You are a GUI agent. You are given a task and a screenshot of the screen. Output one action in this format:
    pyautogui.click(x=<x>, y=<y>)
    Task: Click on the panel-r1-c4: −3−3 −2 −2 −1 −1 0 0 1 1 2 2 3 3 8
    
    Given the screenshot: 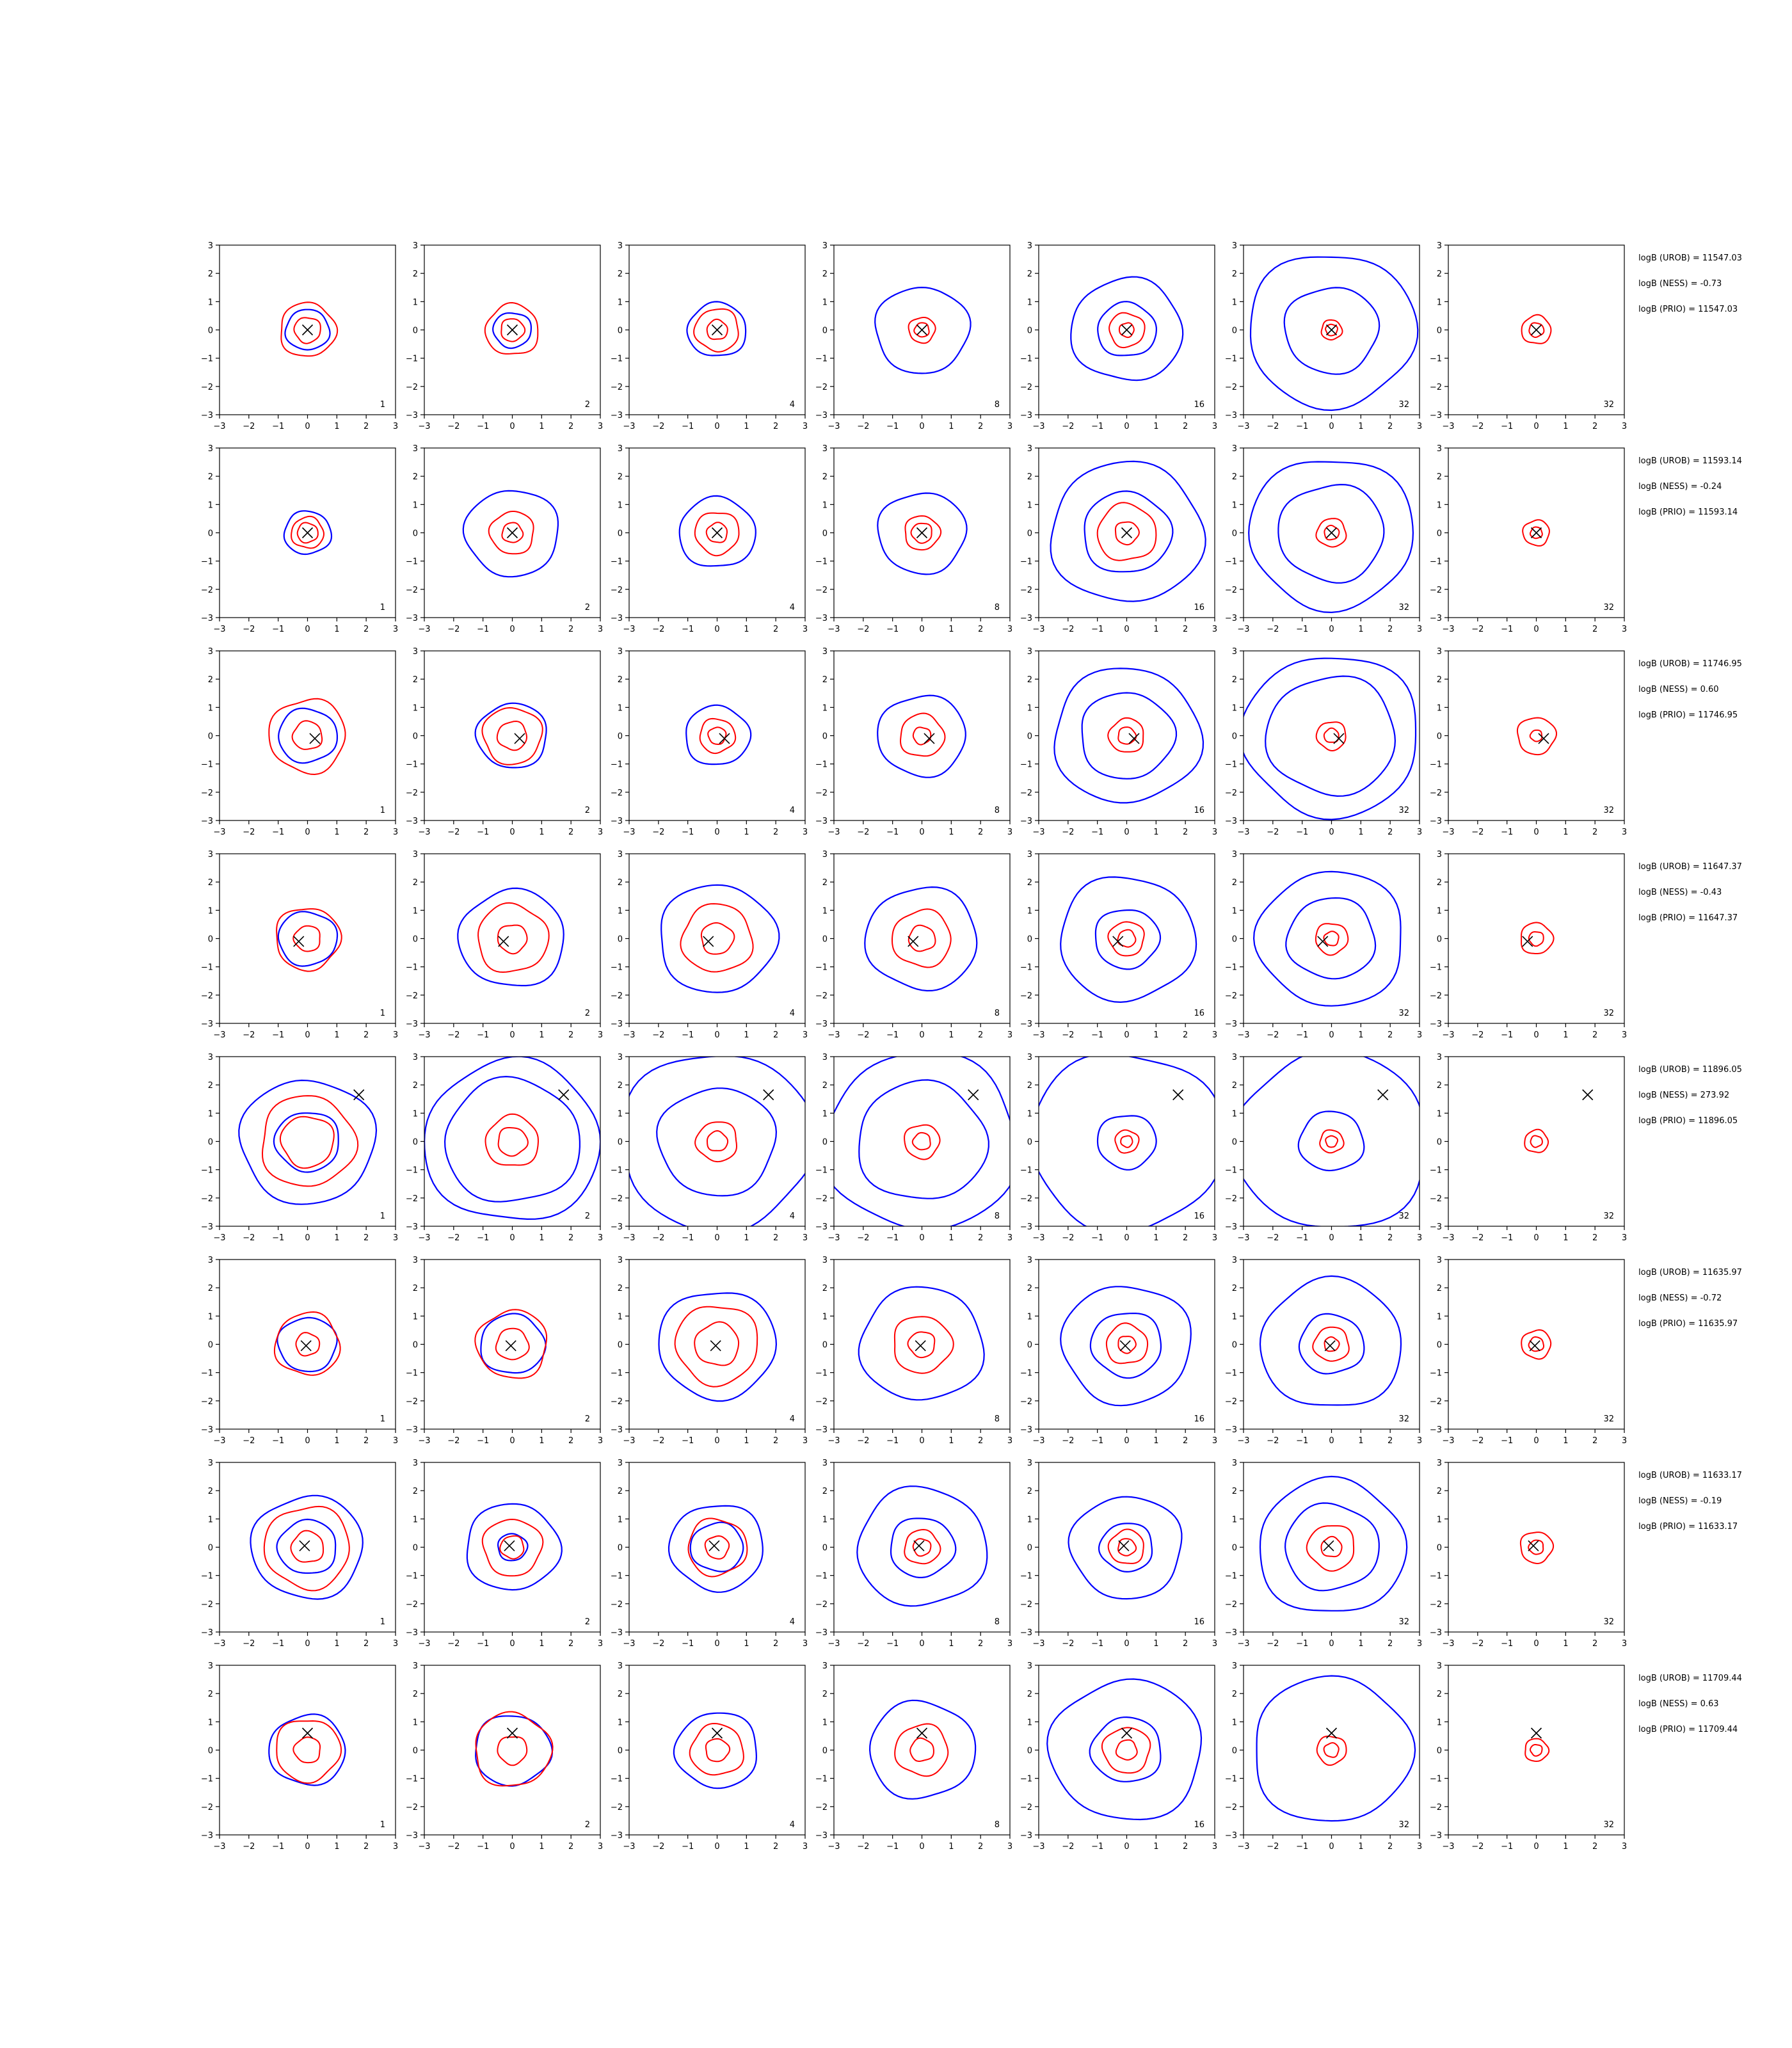 What is the action you would take?
    pyautogui.click(x=913, y=336)
    